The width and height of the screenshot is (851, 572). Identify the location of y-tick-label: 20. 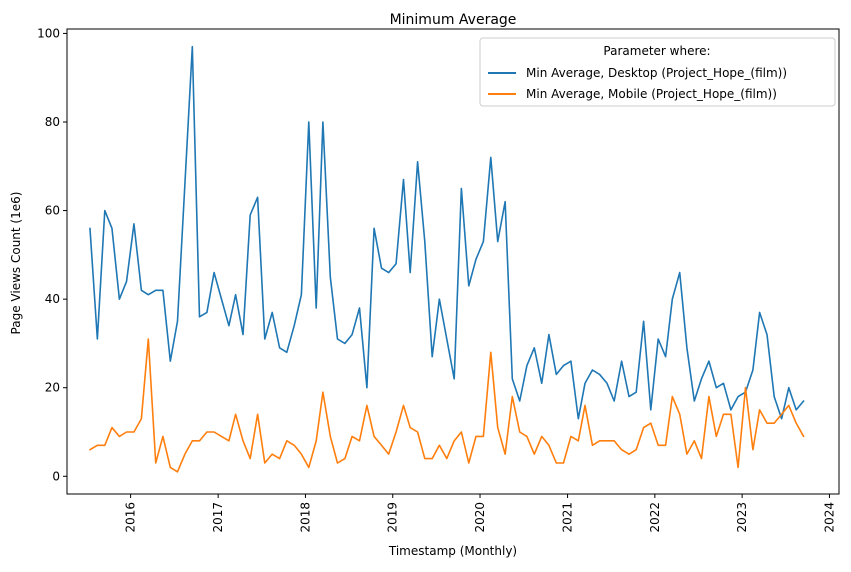
(52, 388).